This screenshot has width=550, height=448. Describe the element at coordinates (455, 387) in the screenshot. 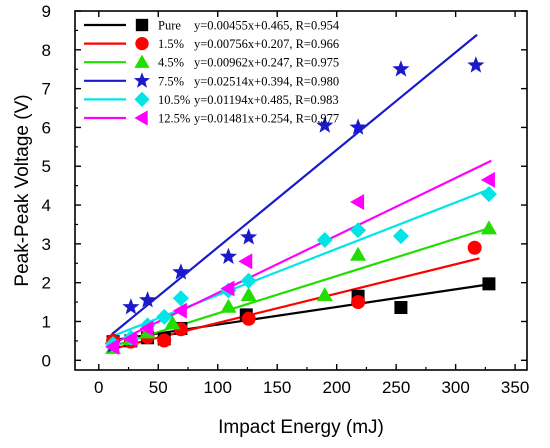

I see `x-tick-label: 300` at that location.